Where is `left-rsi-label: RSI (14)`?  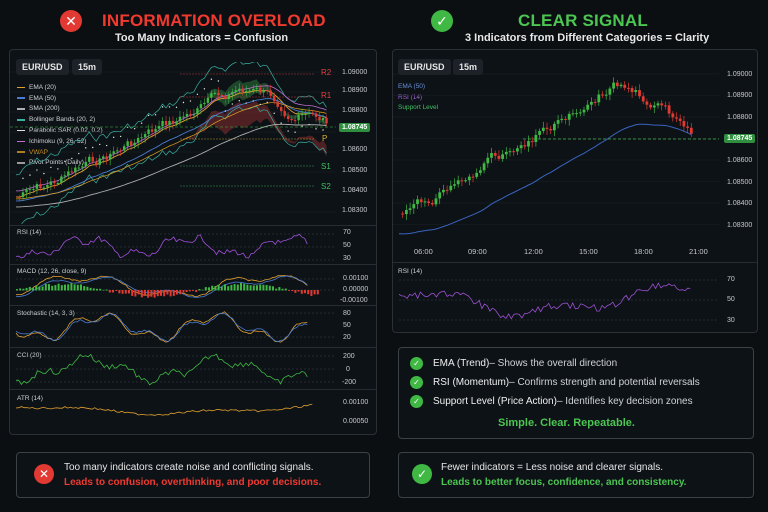
left-rsi-label: RSI (14) is located at coordinates (29, 232).